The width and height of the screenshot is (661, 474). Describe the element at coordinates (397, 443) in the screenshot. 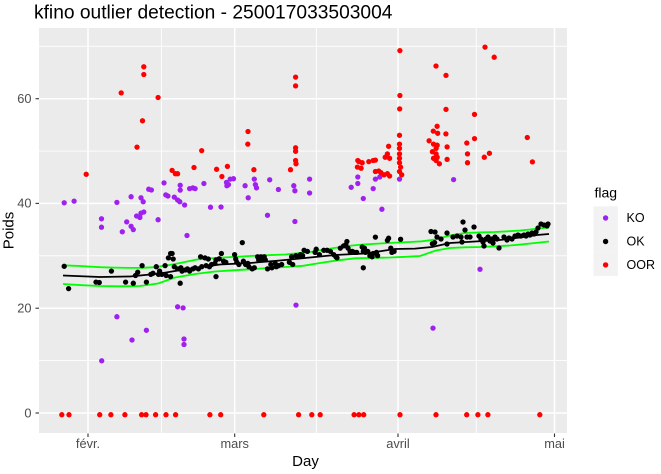

I see `svg-text: avril` at that location.